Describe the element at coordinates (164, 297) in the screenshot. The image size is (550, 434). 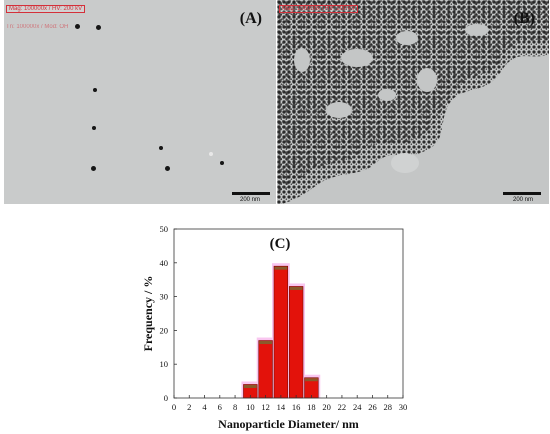
I see `y-tick-label: 30` at that location.